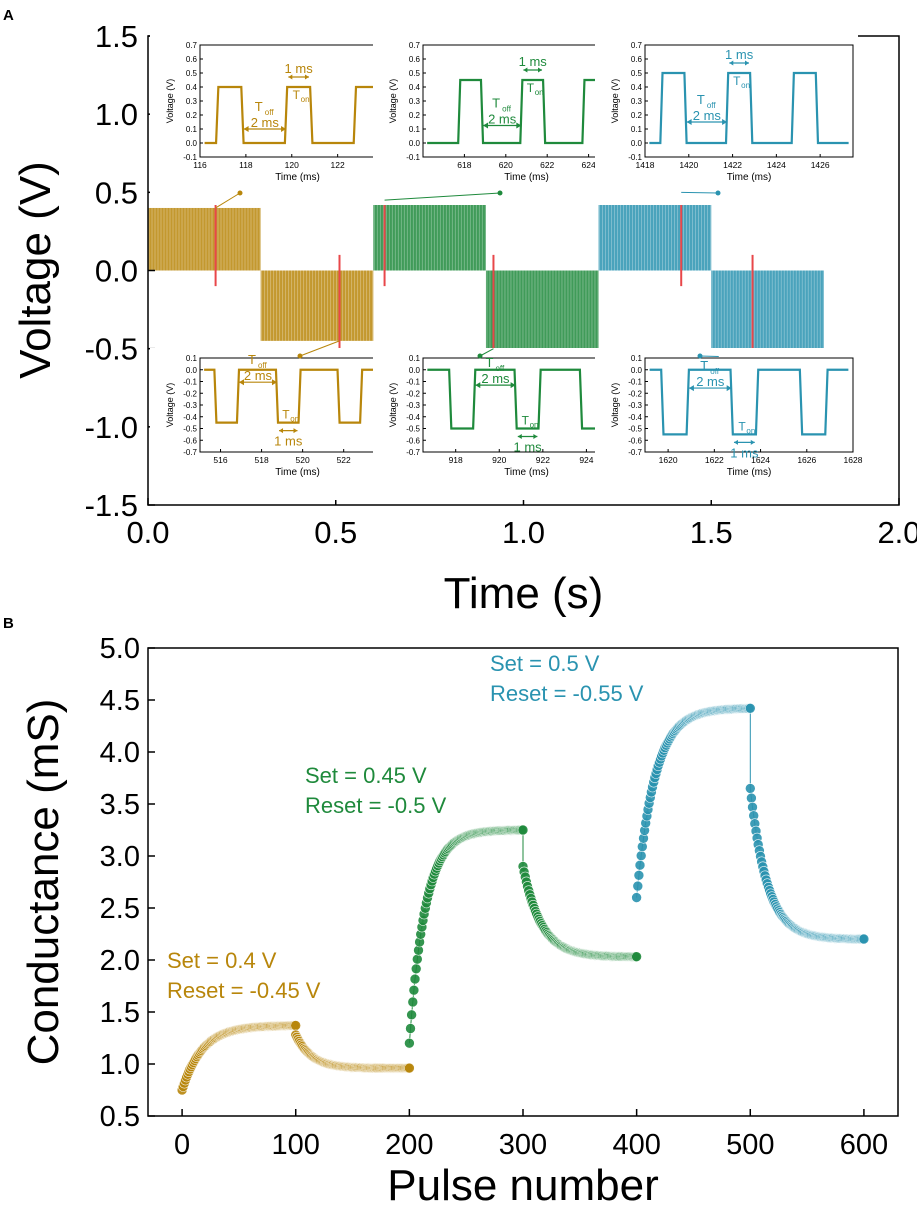 The width and height of the screenshot is (917, 1216). Describe the element at coordinates (806, 460) in the screenshot. I see `inset-x-tick-label: 1626` at that location.